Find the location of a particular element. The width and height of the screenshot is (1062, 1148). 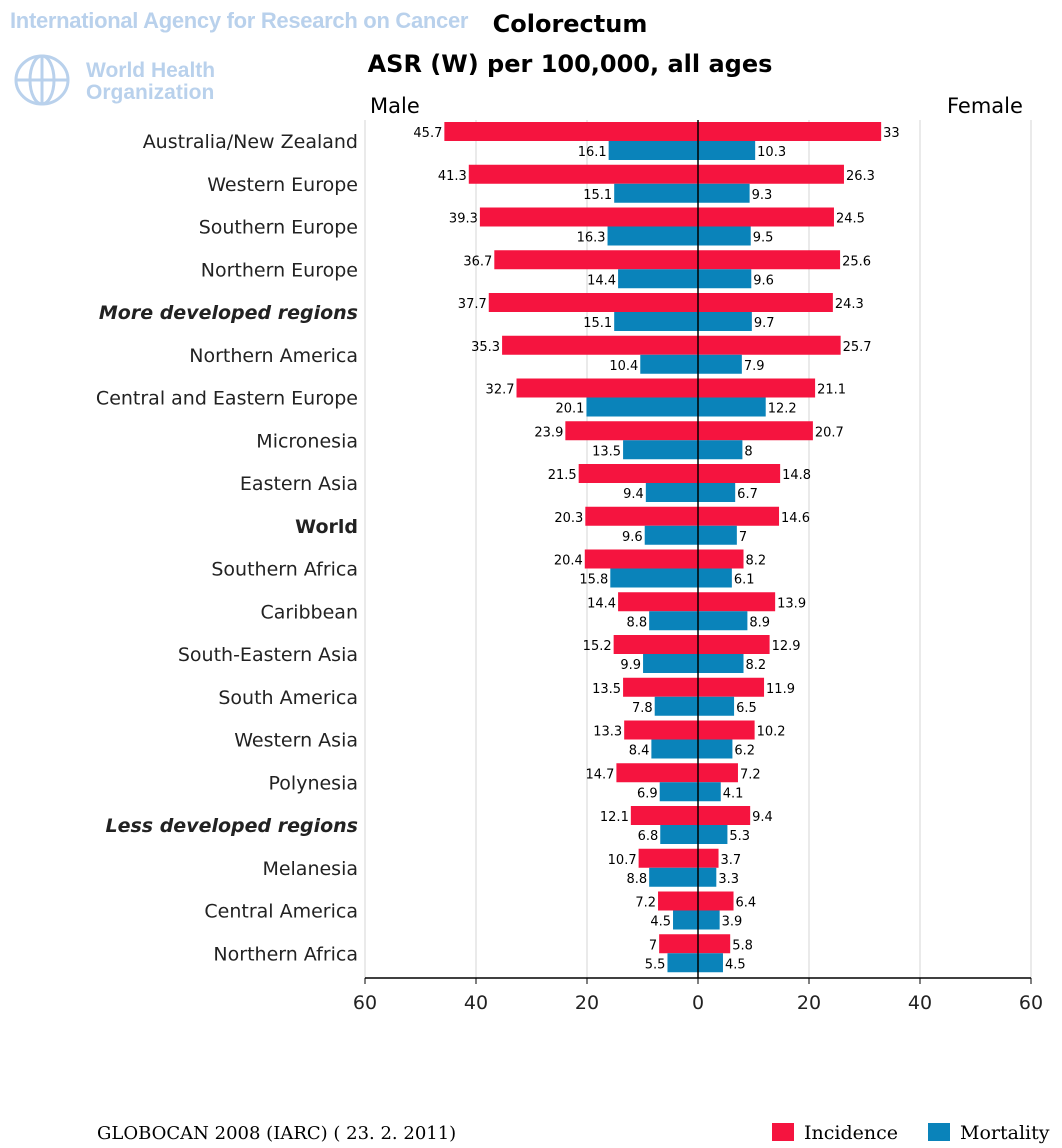

value-label-mortality-male: 7.8 is located at coordinates (642, 708).